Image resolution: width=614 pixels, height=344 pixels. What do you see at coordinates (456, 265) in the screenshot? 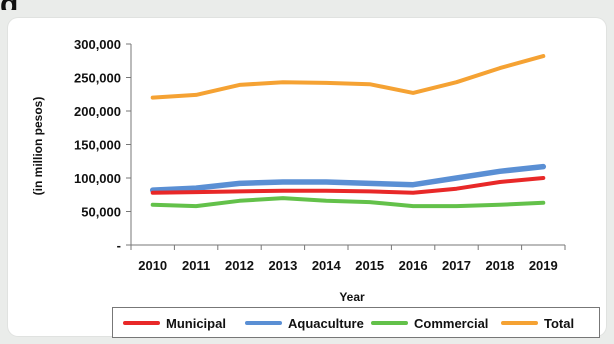
I see `x-tick-label: 2017` at bounding box center [456, 265].